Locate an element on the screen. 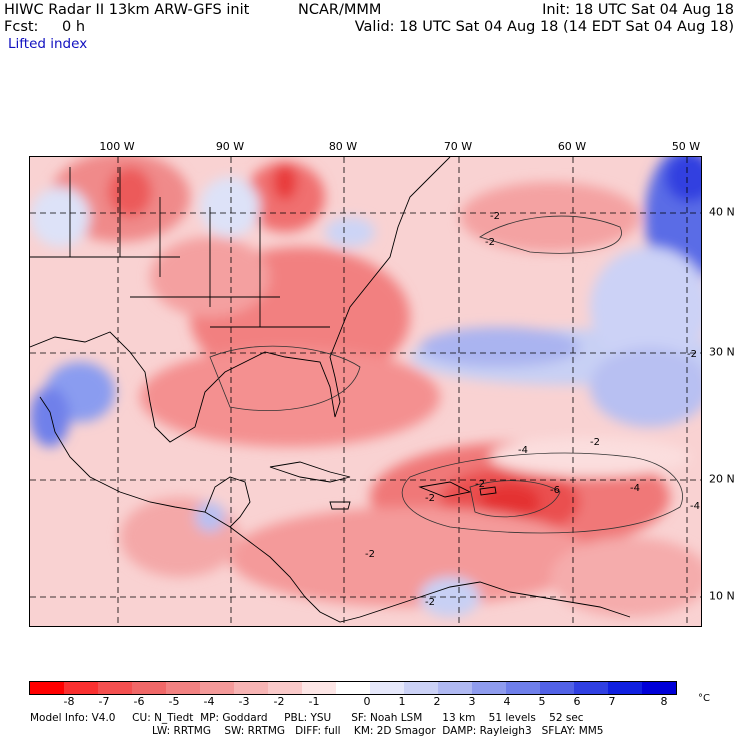  lat-label-30n: 30 N is located at coordinates (722, 352).